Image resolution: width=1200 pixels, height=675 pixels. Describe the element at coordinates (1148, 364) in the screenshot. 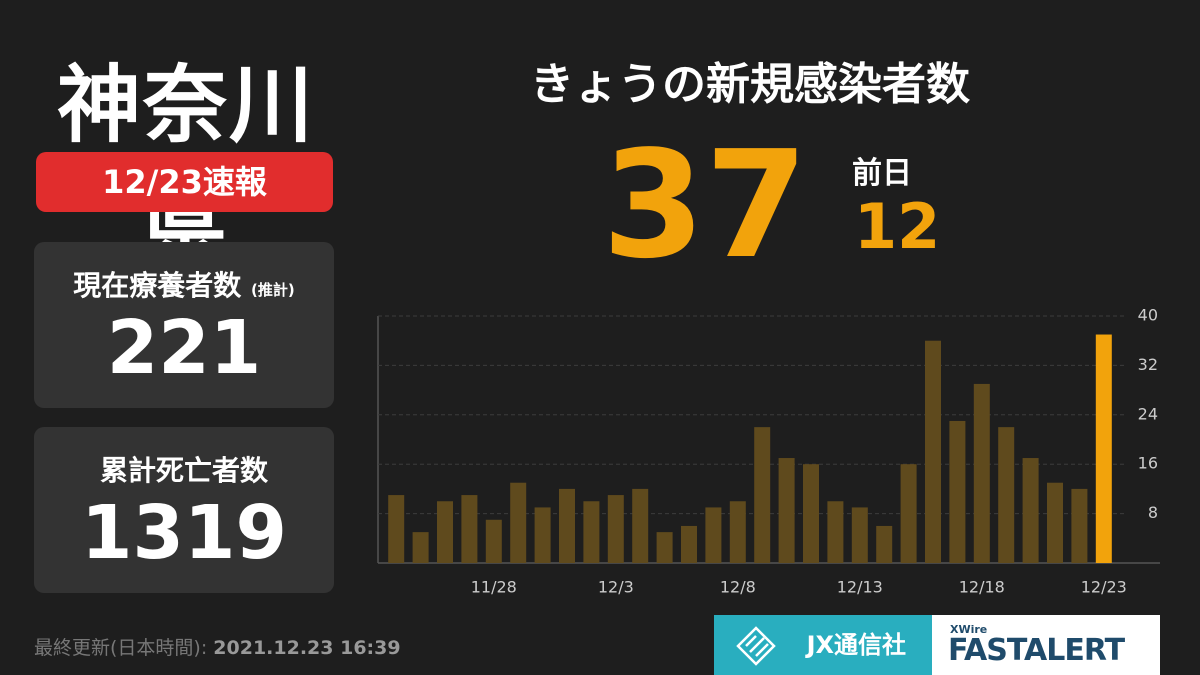

I see `y-tick-label: 32` at that location.